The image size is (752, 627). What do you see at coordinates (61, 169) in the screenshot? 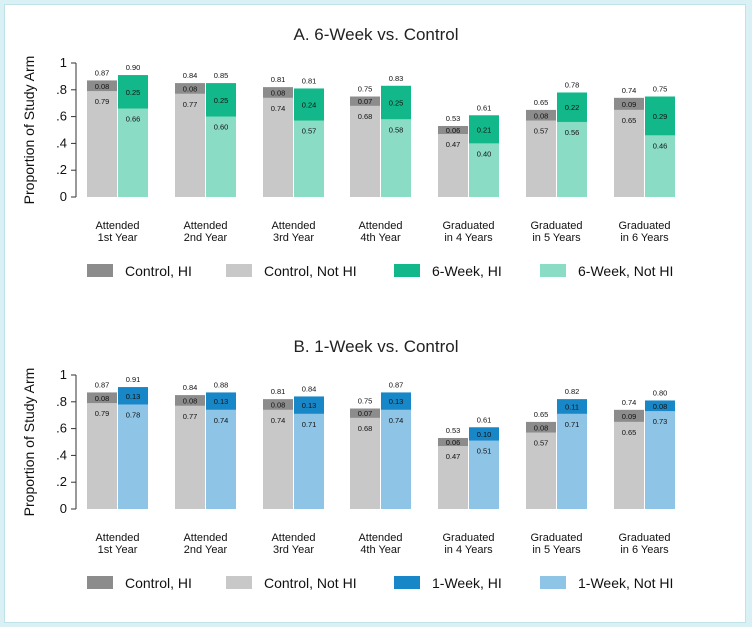
I see `y-tick-label-0-1: .2` at bounding box center [61, 169].